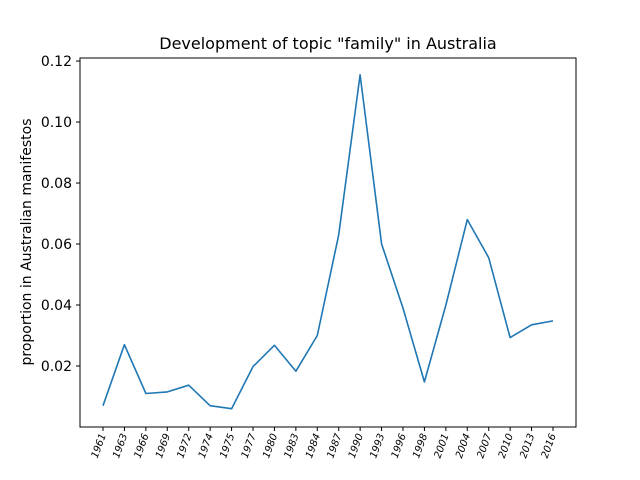 Image resolution: width=640 pixels, height=480 pixels. Describe the element at coordinates (163, 446) in the screenshot. I see `x-tick-label: 1969` at that location.